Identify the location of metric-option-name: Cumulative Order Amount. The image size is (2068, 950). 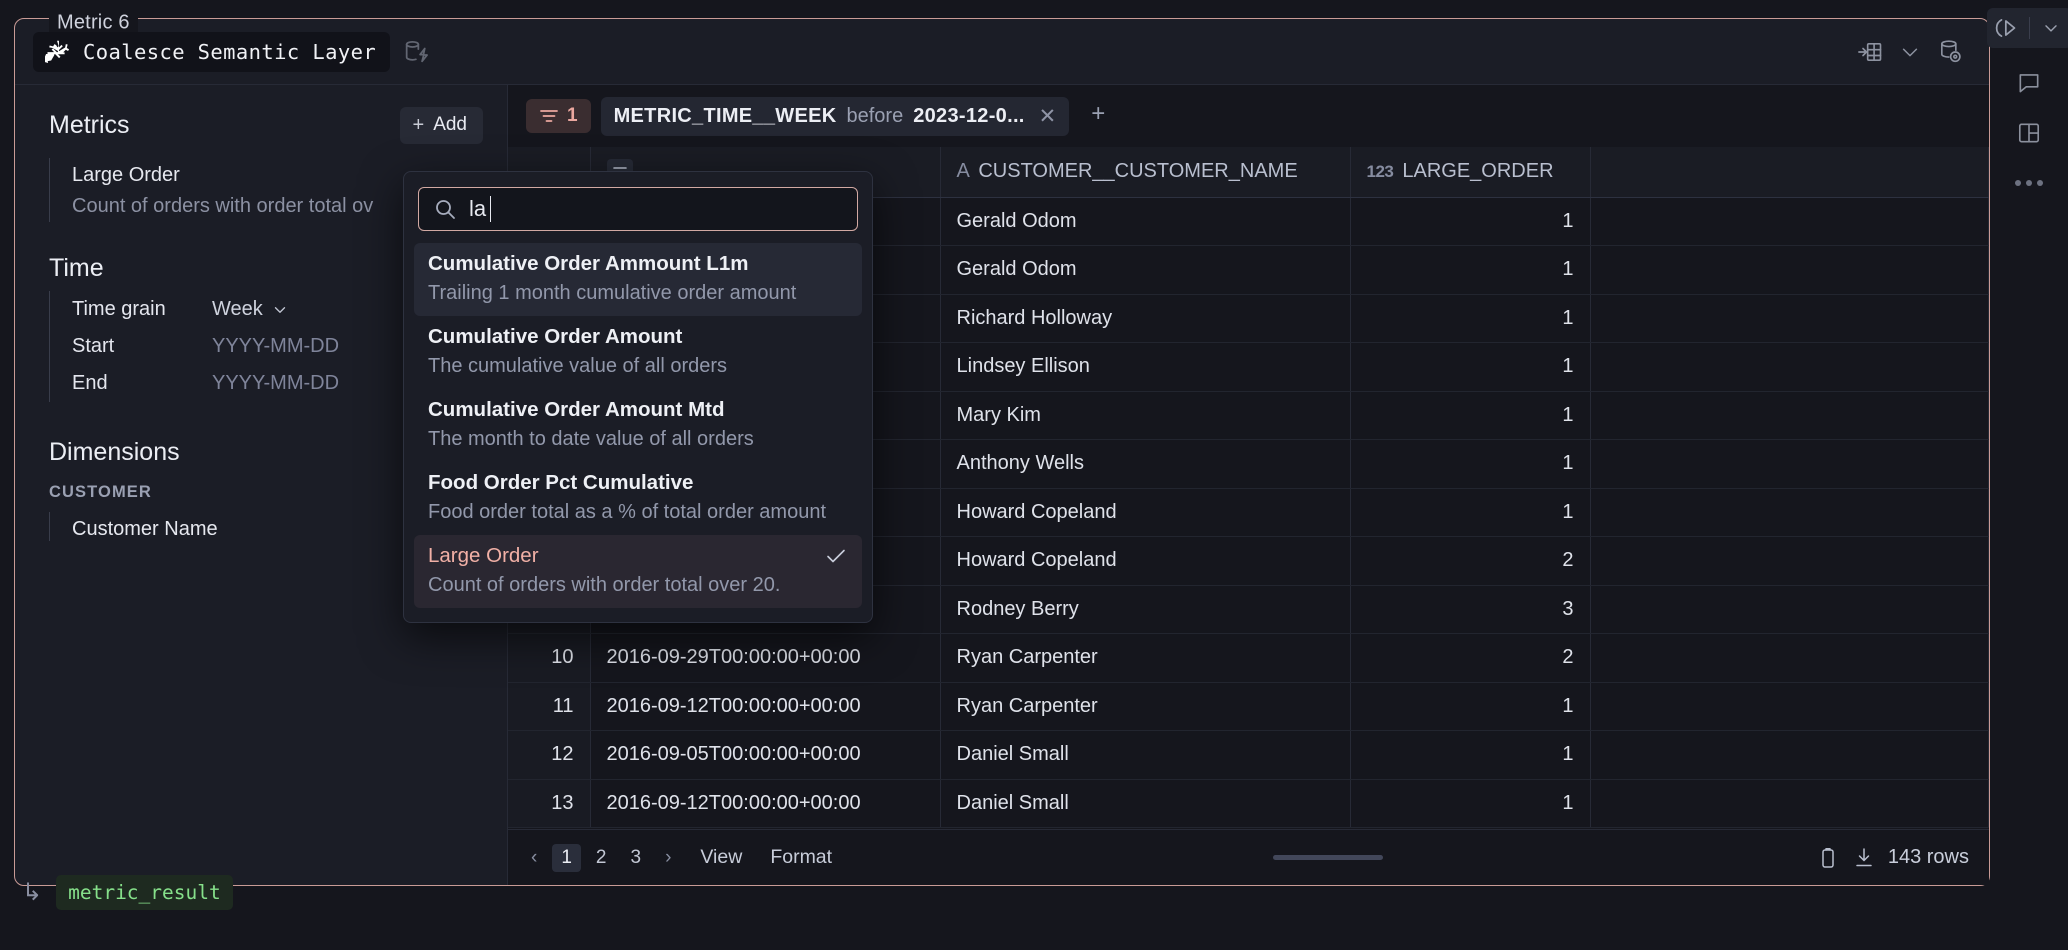
(555, 336).